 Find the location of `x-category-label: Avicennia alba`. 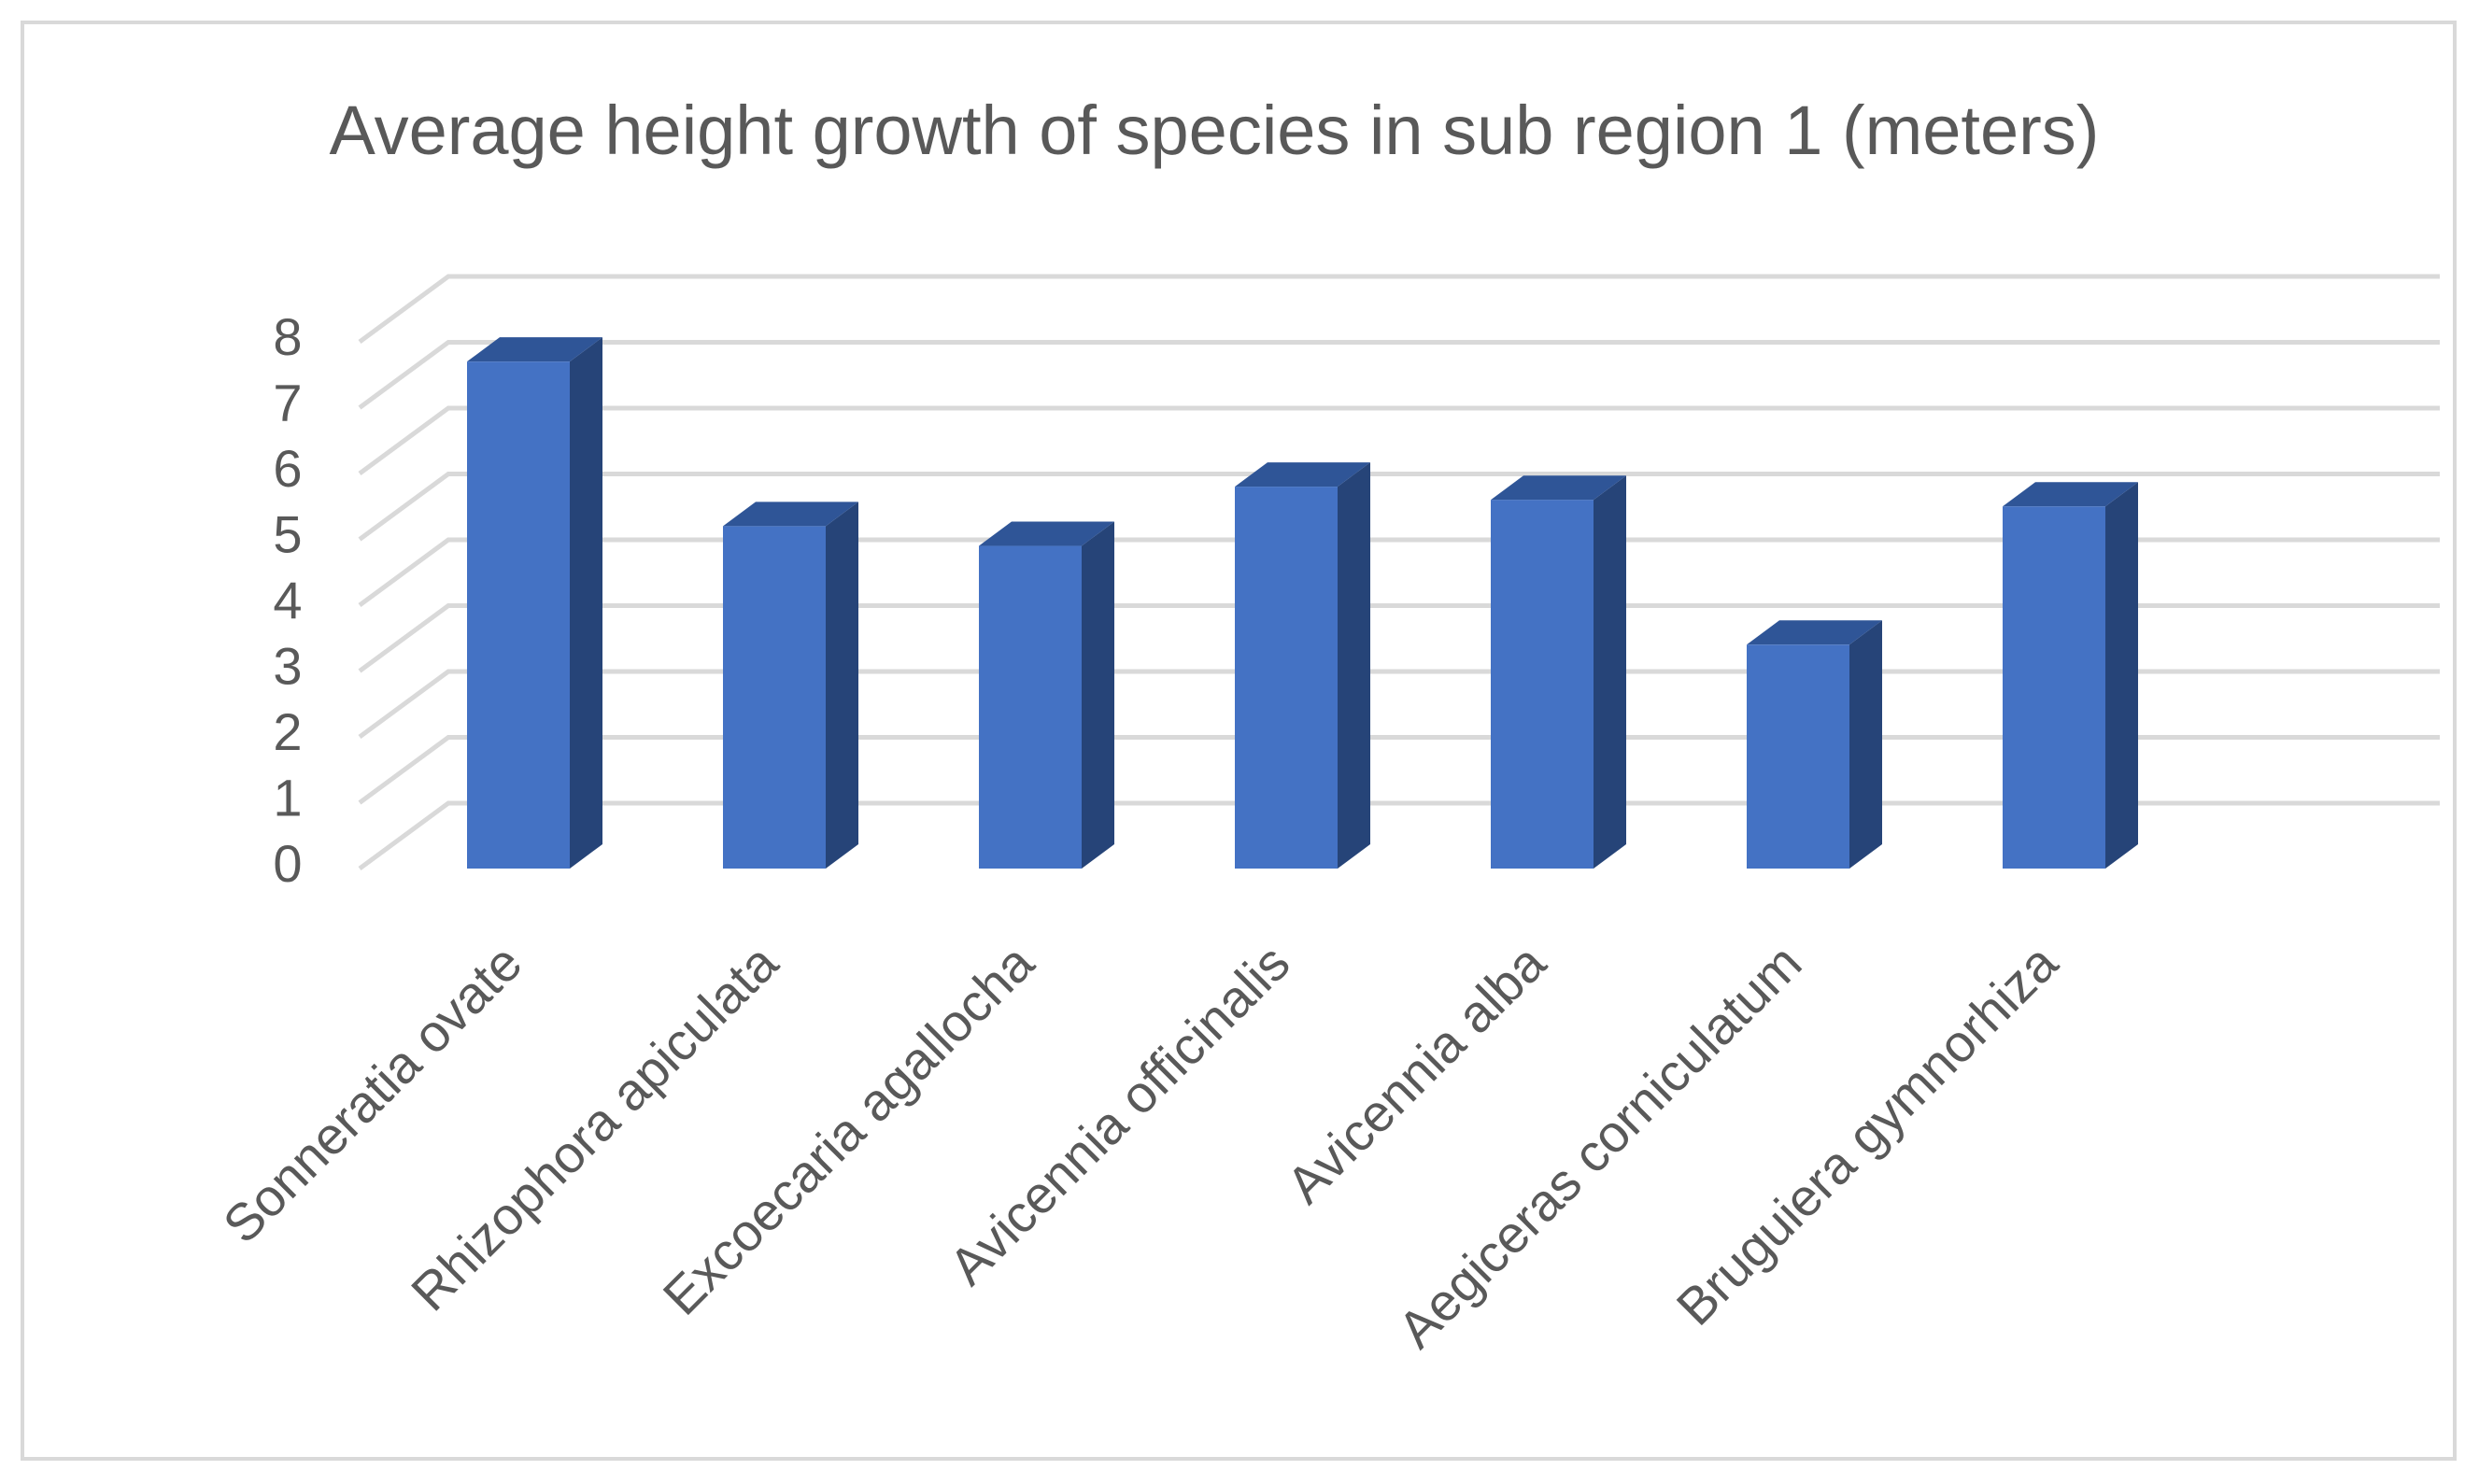

x-category-label: Avicennia alba is located at coordinates (1416, 1073).